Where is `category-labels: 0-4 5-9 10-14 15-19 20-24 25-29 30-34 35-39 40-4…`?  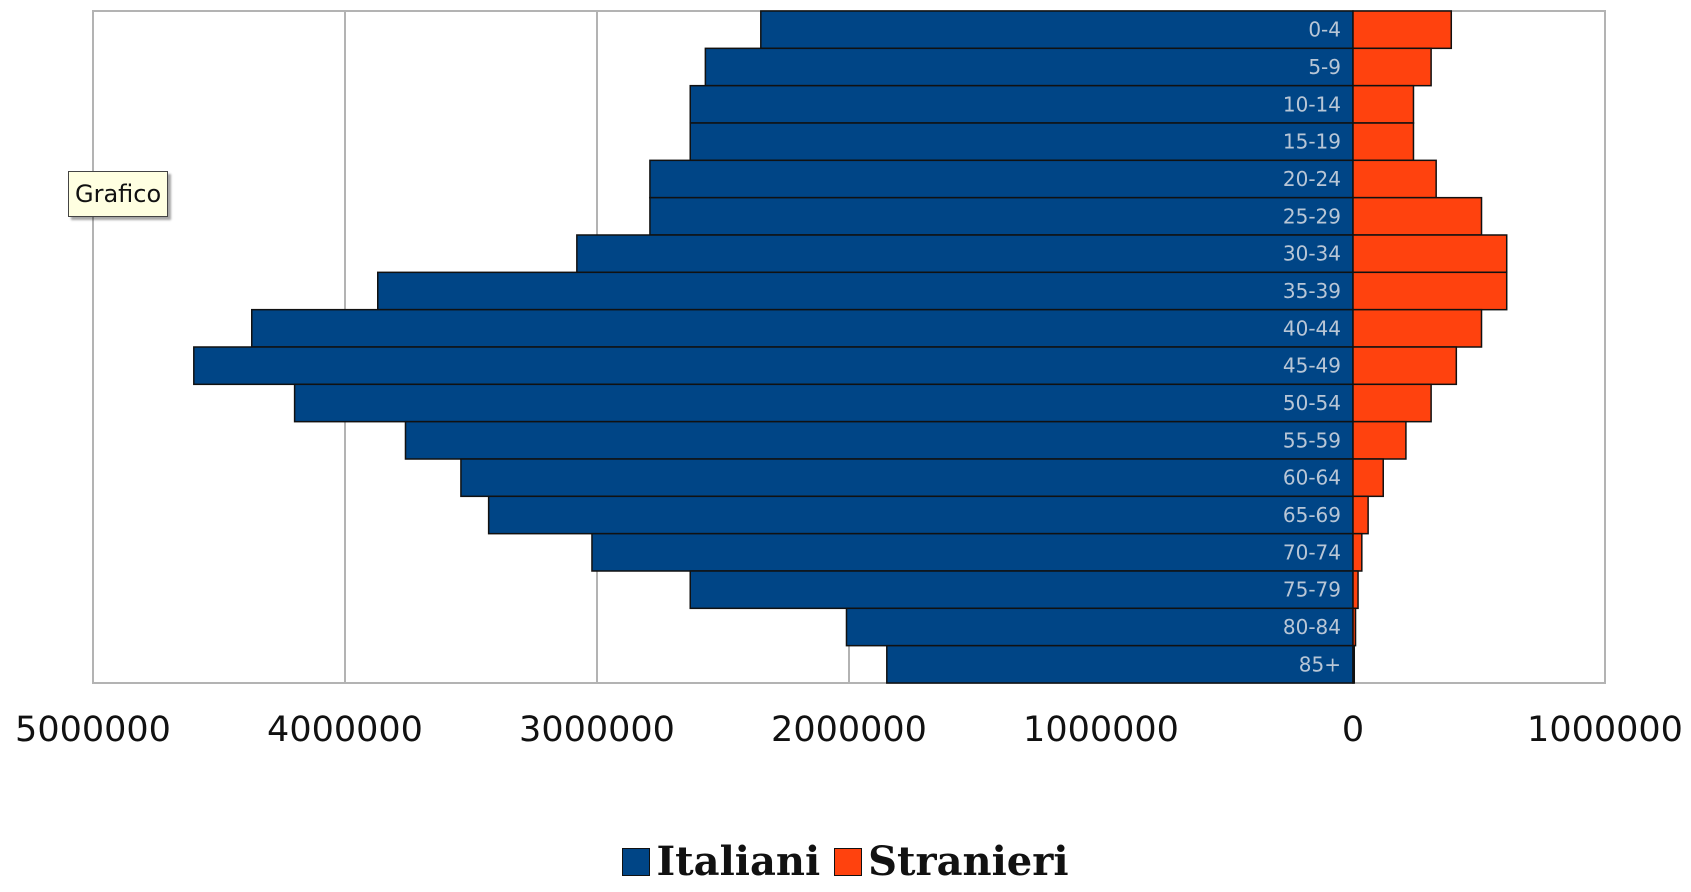
category-labels: 0-4 5-9 10-14 15-19 20-24 25-29 30-34 35-39 40-4… is located at coordinates (1312, 347).